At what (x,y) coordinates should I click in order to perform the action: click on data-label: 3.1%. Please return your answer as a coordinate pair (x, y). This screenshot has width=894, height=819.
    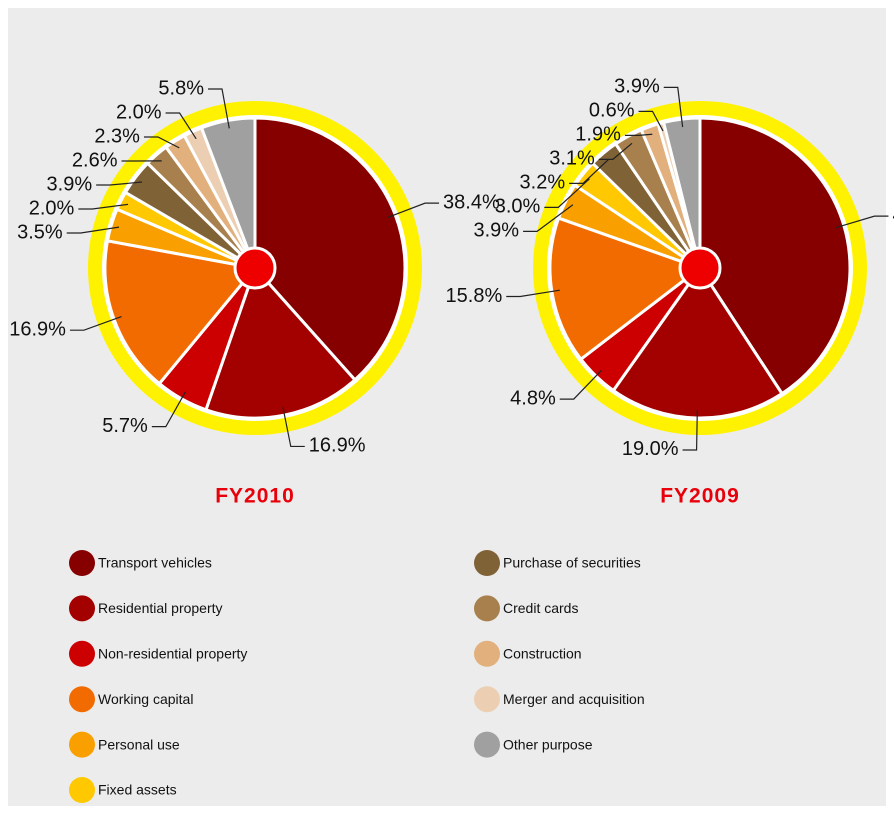
    Looking at the image, I should click on (572, 159).